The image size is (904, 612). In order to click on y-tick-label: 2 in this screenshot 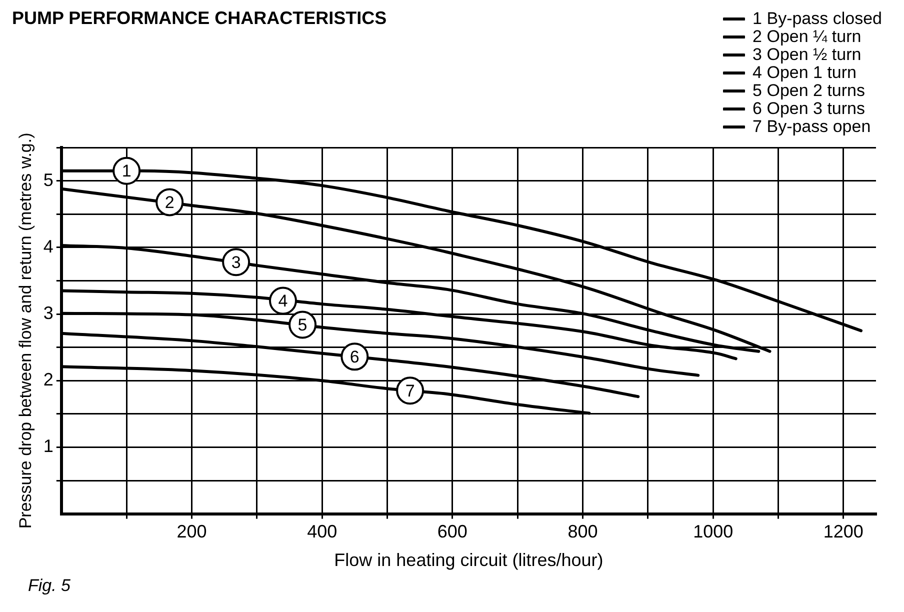, I will do `click(48, 380)`.